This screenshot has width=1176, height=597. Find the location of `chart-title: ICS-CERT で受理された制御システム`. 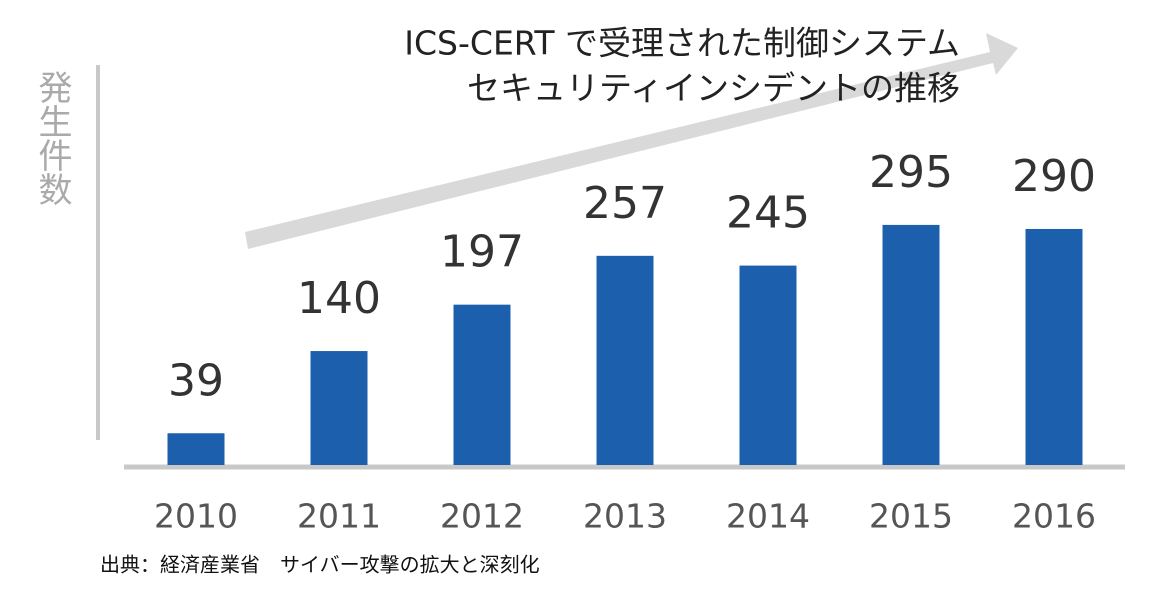

chart-title: ICS-CERT で受理された制御システム is located at coordinates (682, 43).